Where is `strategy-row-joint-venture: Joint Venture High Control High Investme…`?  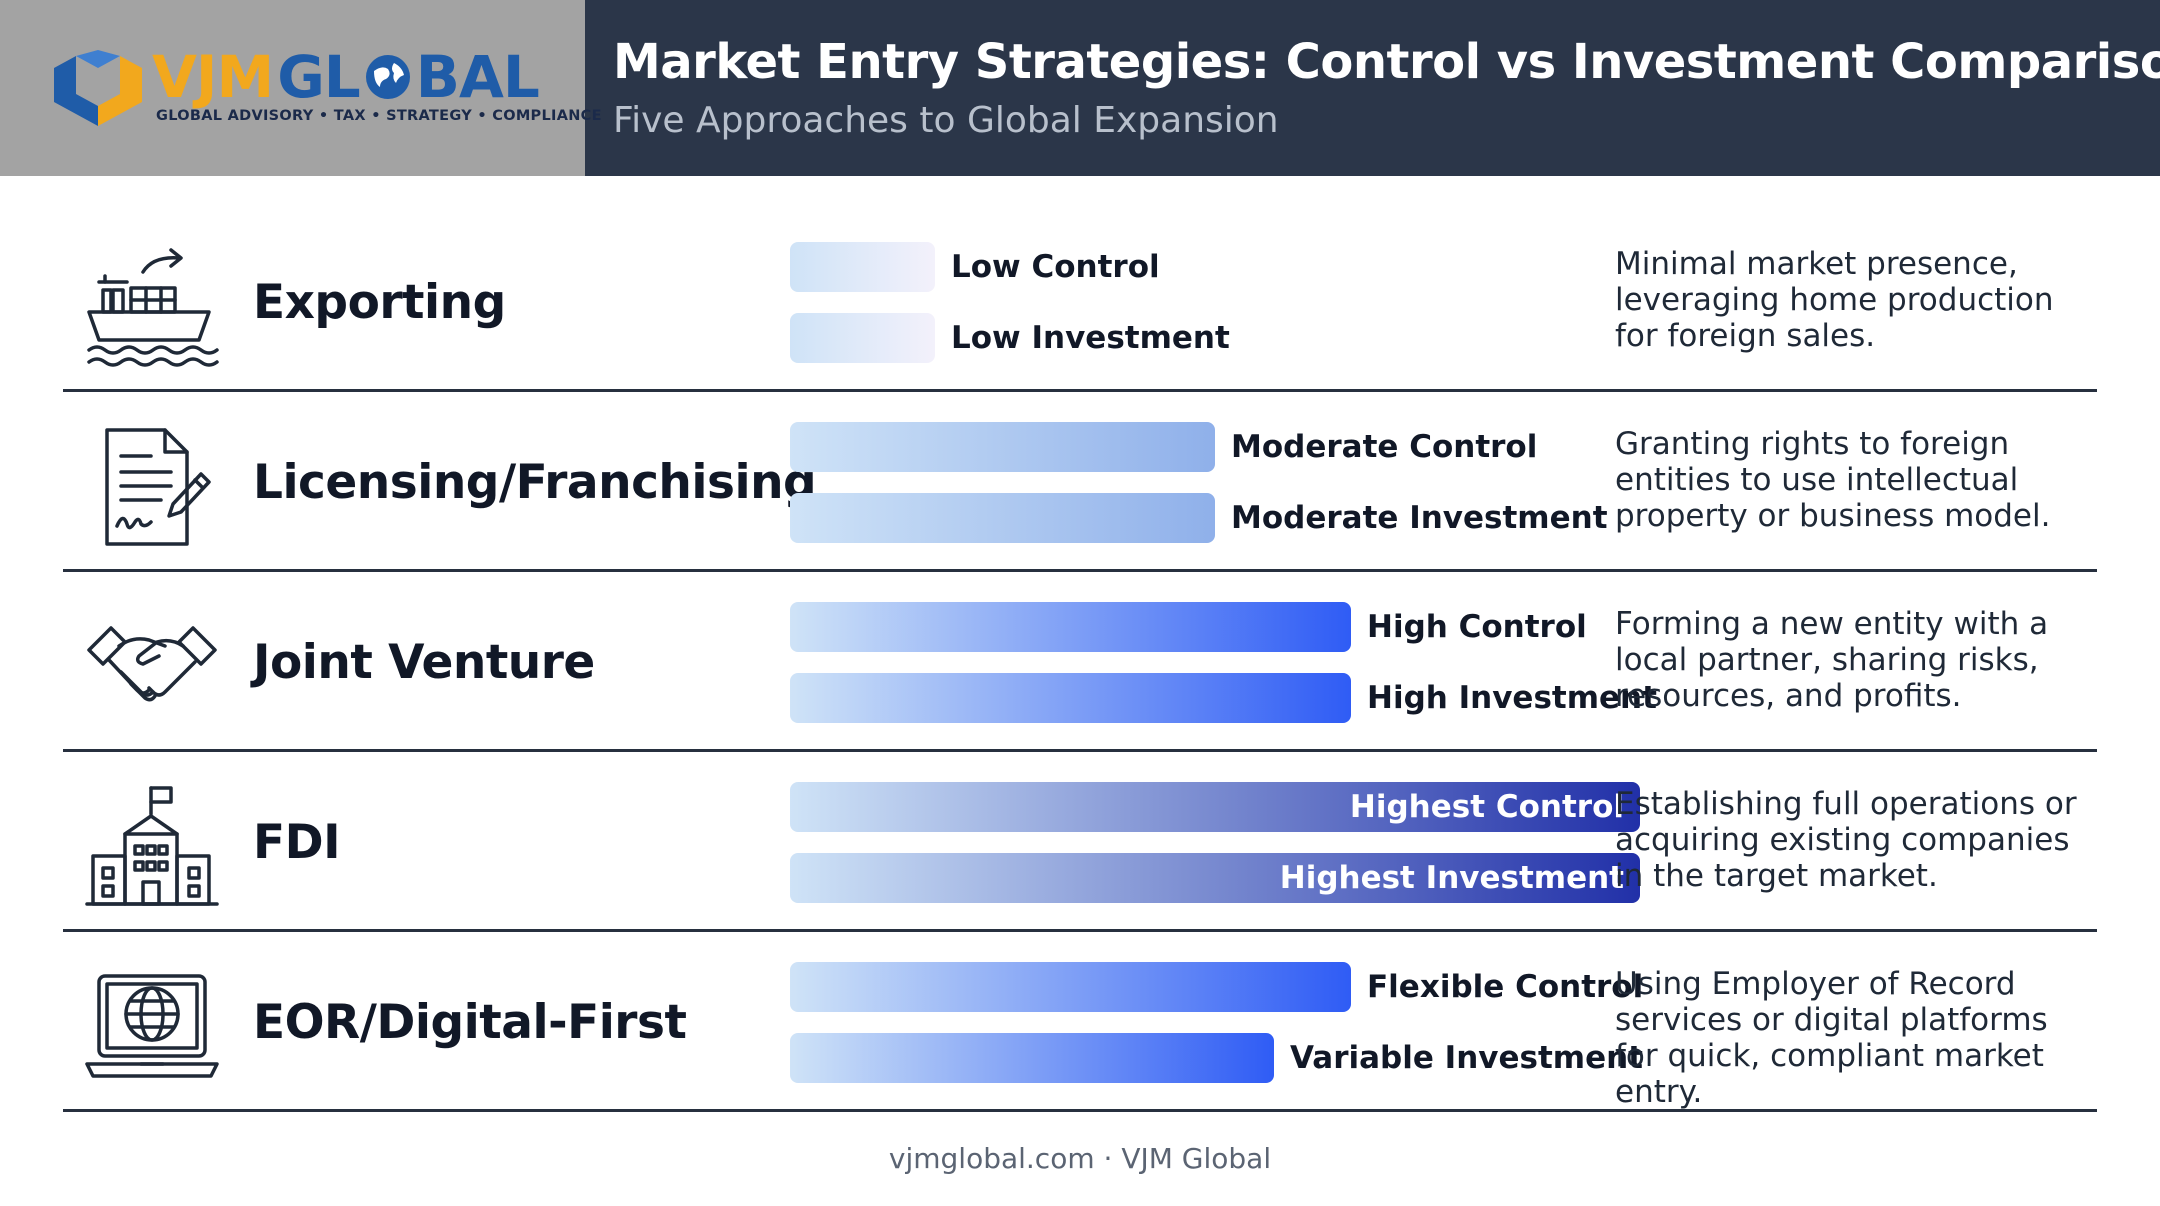 strategy-row-joint-venture: Joint Venture High Control High Investme… is located at coordinates (1080, 662).